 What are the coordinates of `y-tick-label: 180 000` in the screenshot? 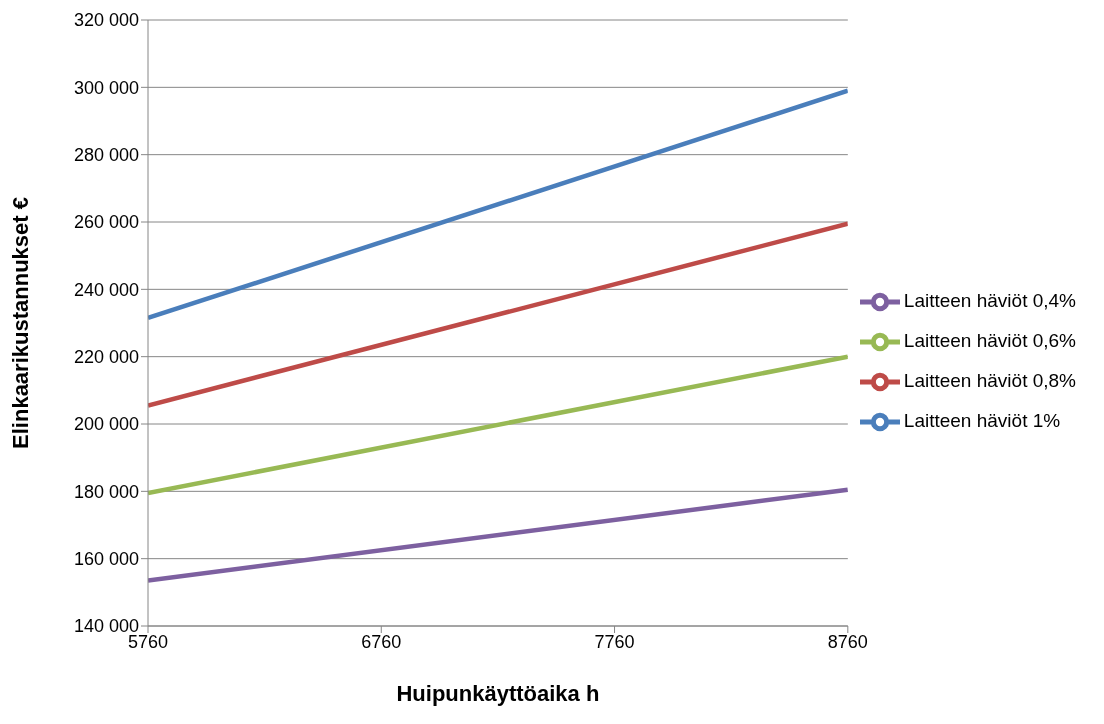 It's located at (106, 491).